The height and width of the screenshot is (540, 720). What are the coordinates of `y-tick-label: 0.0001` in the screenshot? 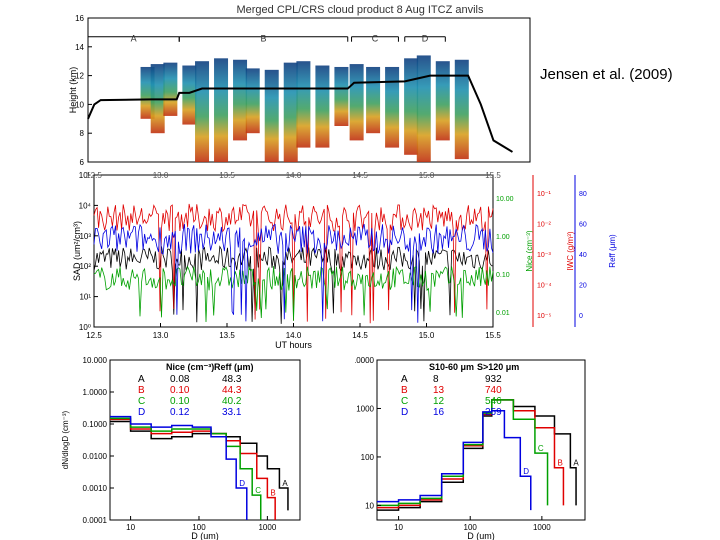 It's located at (95, 520).